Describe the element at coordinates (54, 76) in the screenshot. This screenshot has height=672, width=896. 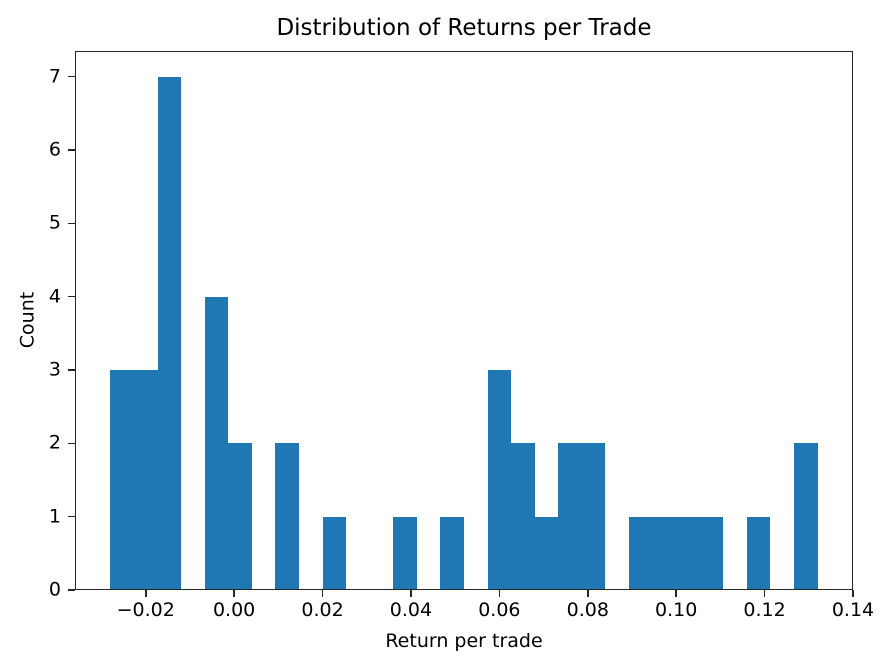
I see `y-tick-label: 7` at that location.